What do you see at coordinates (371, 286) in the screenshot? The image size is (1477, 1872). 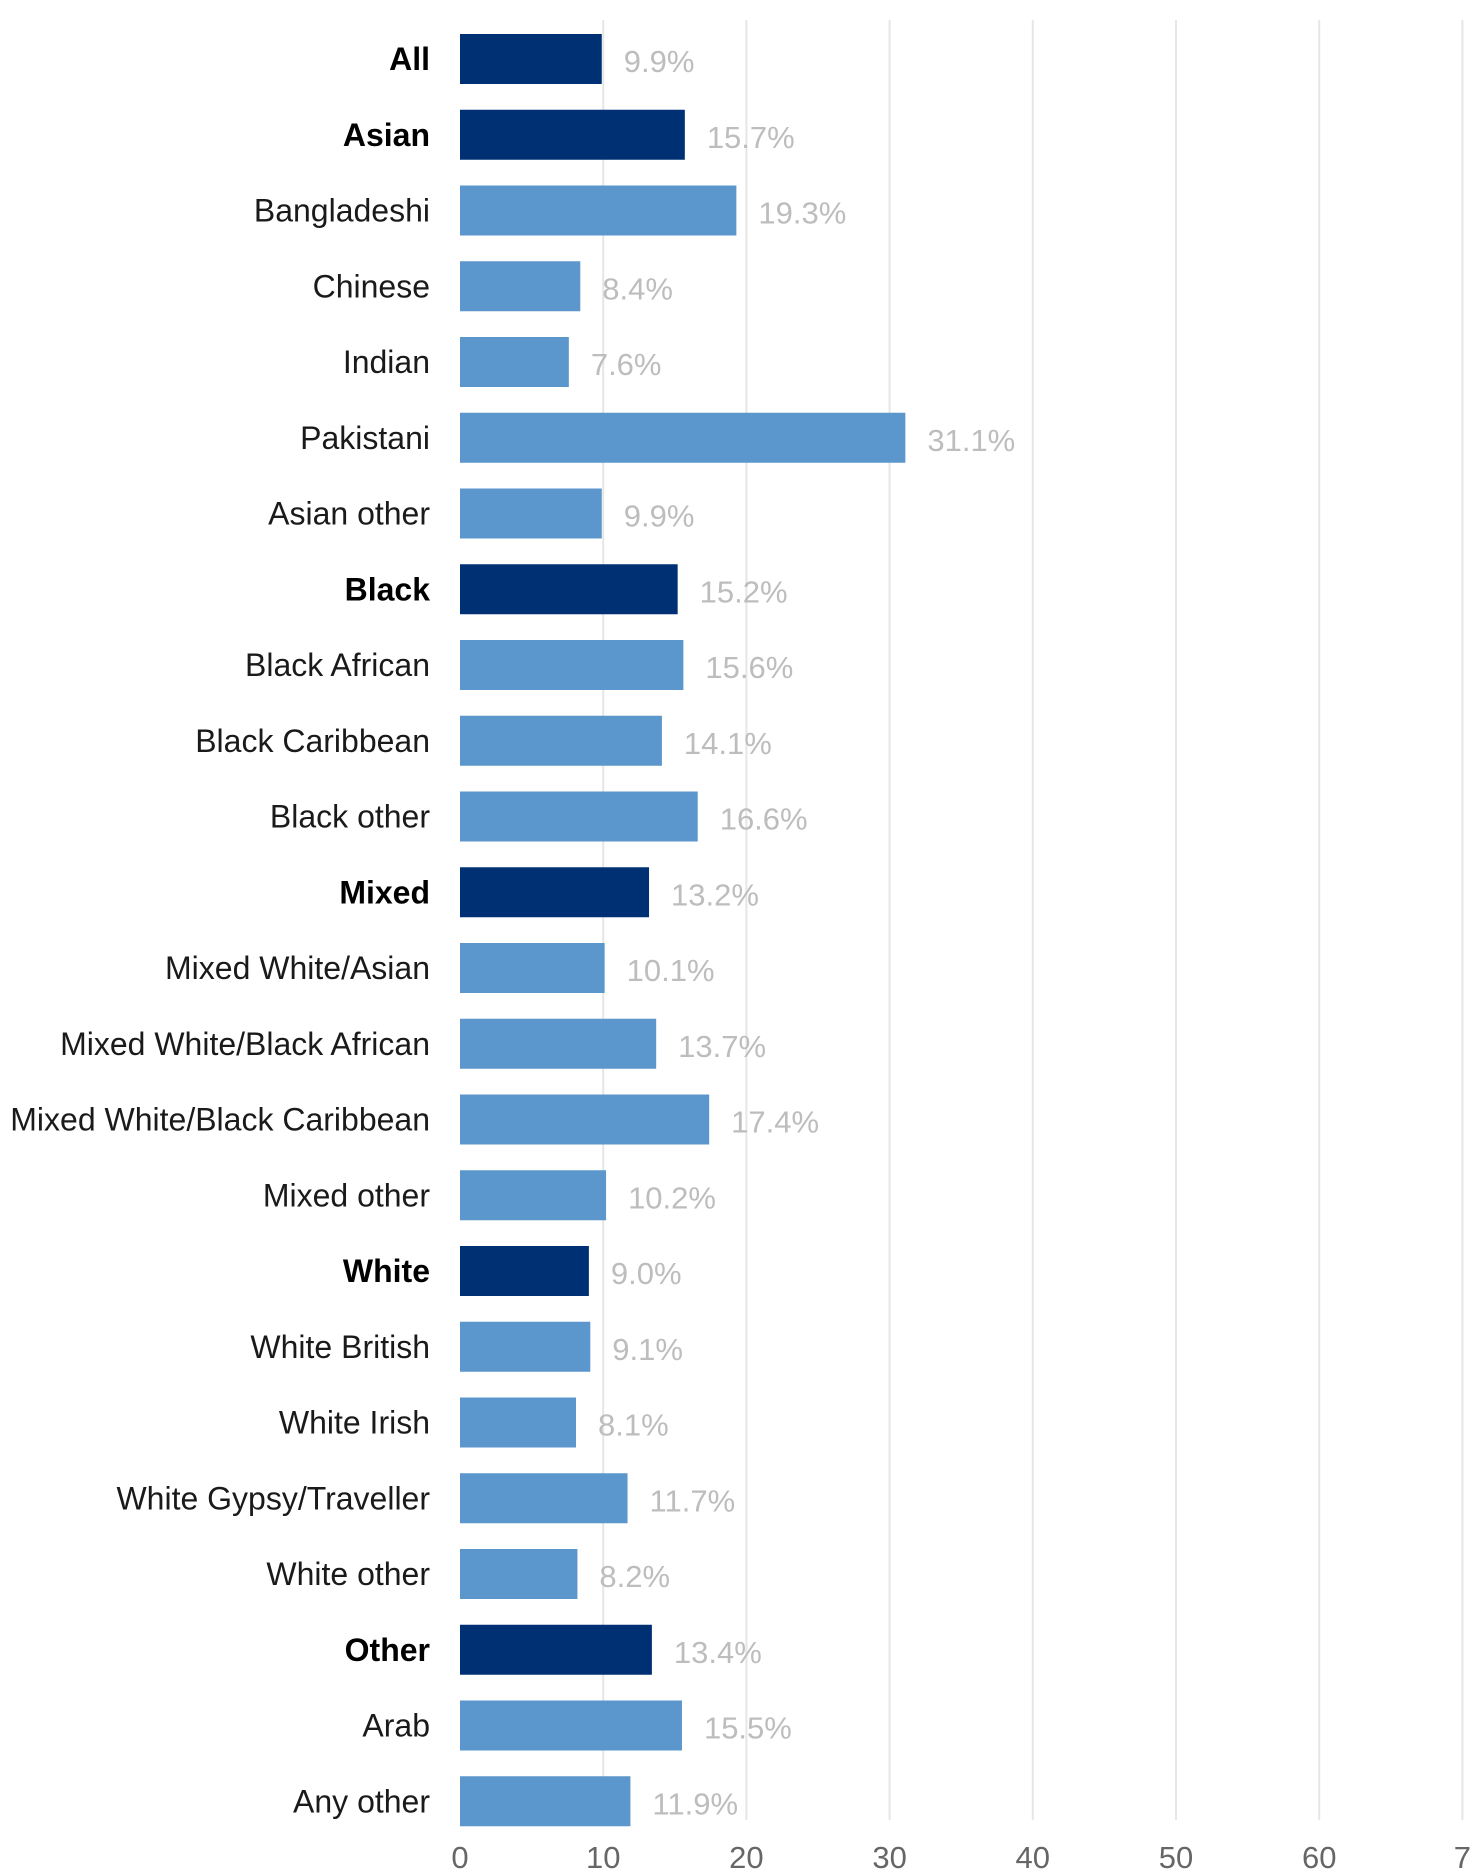 I see `category-label-chinese: Chinese` at bounding box center [371, 286].